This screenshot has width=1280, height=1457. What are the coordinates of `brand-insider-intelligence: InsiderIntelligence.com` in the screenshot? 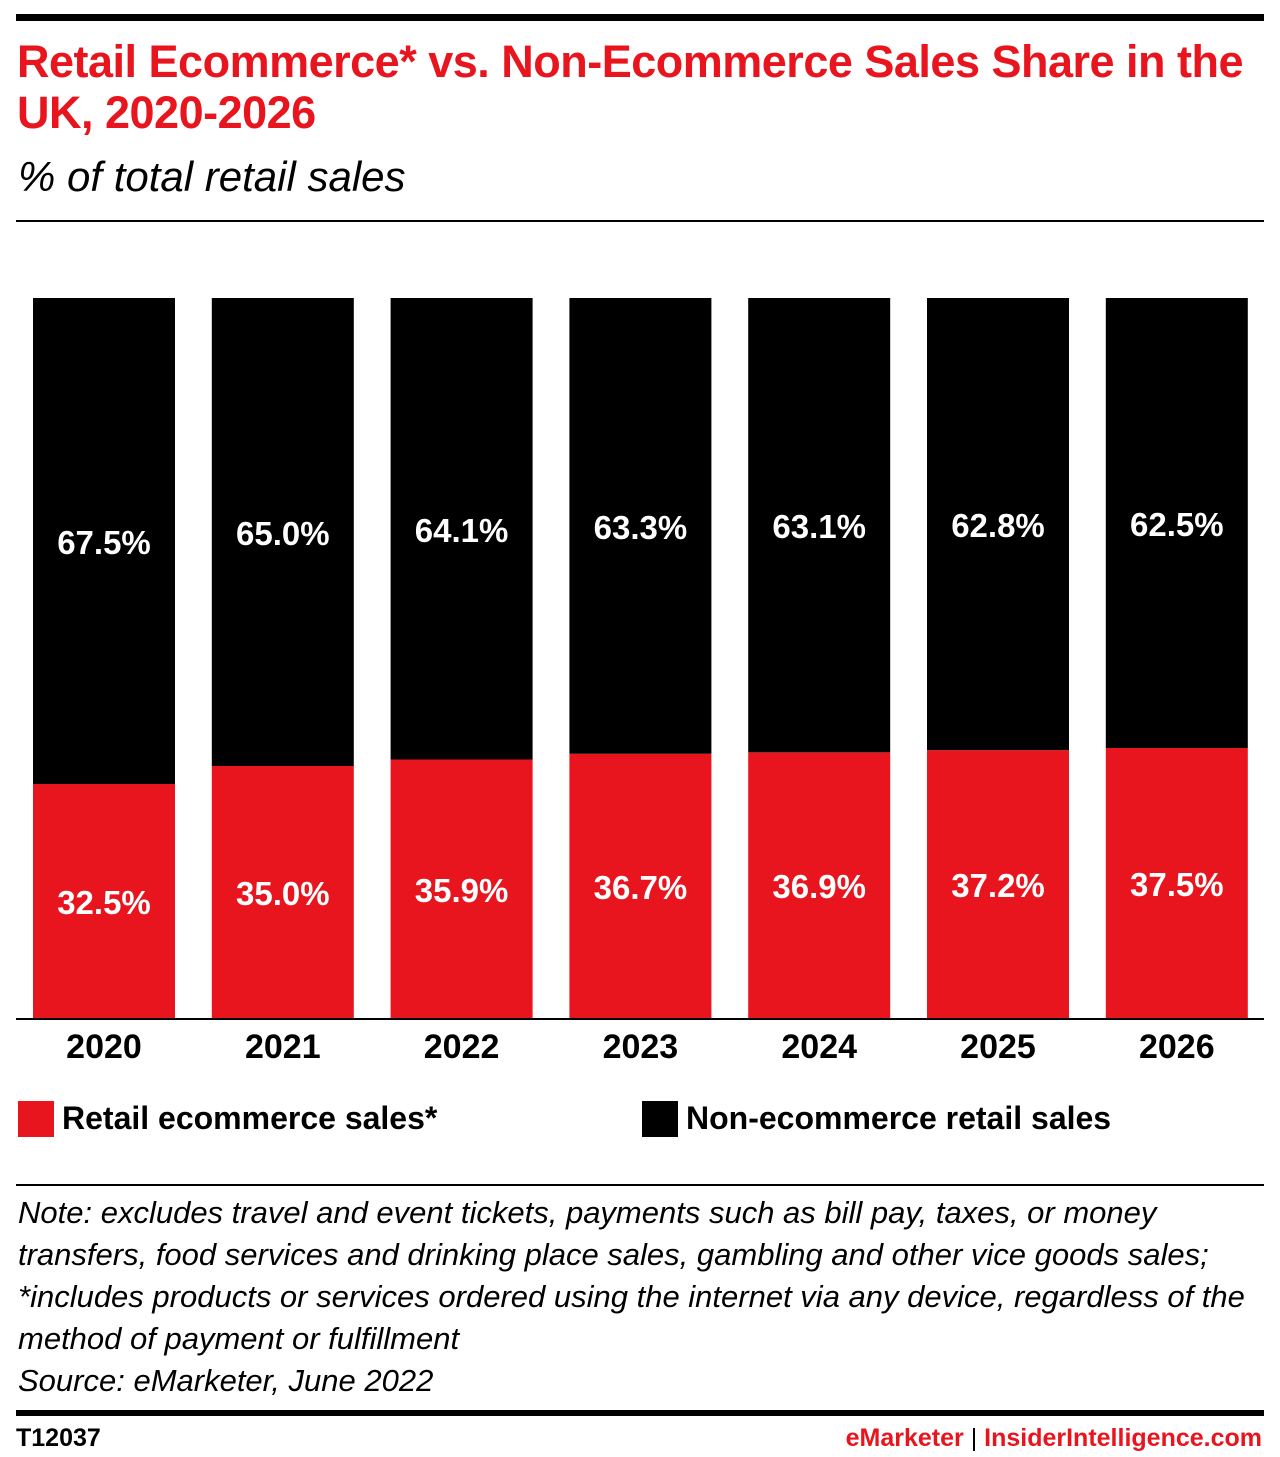 It's located at (1123, 1438).